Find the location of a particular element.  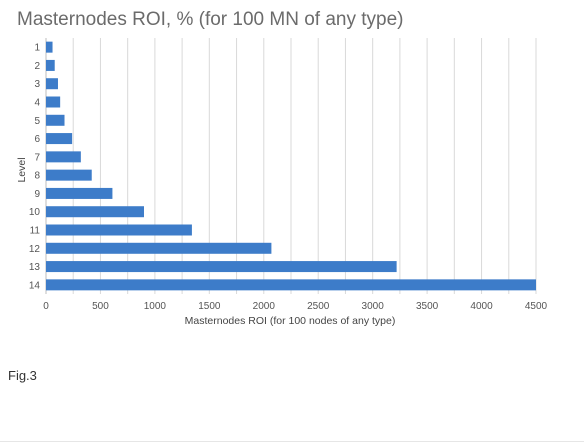

figure-caption: Fig.3 is located at coordinates (22, 375).